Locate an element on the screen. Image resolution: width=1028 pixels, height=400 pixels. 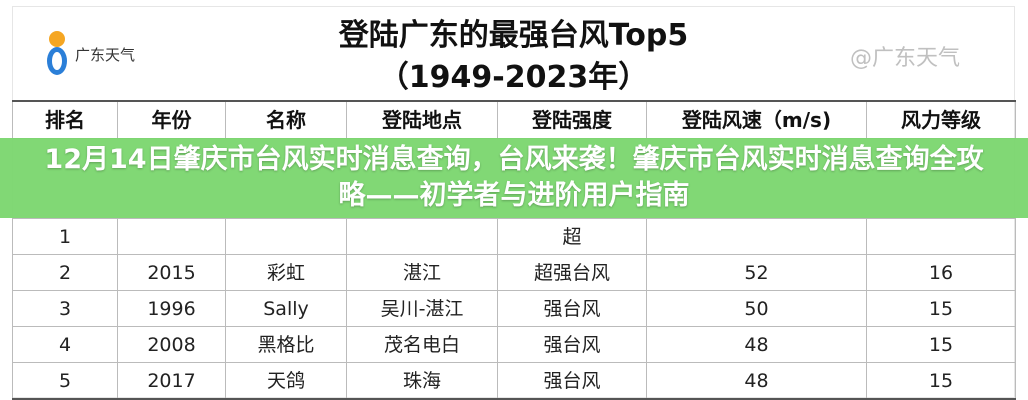
typhoon-table-header: 排名 年份 名称 登陆地点 登陆强度 登陆风速（m/s) 风力等级 is located at coordinates (514, 119).